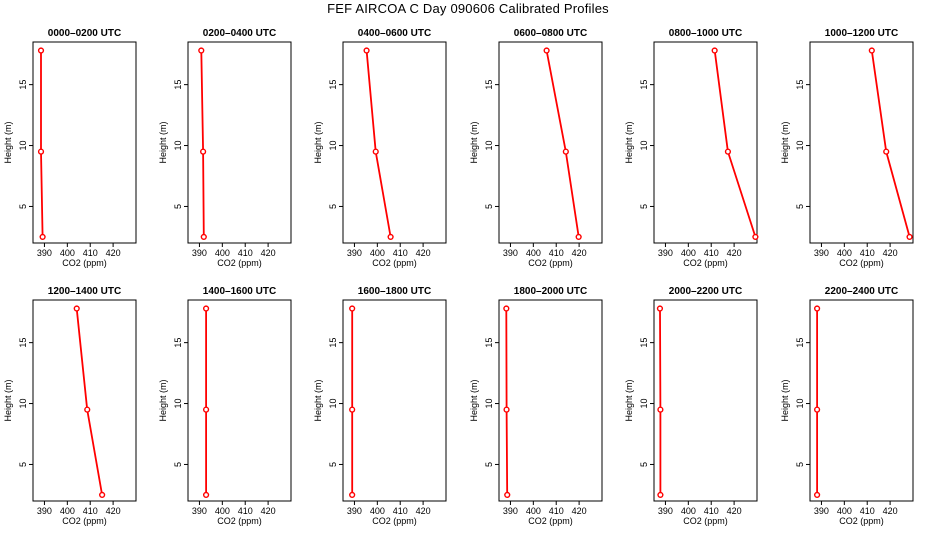 The image size is (936, 540). I want to click on panel-title: 1600–1800 UTC, so click(394, 291).